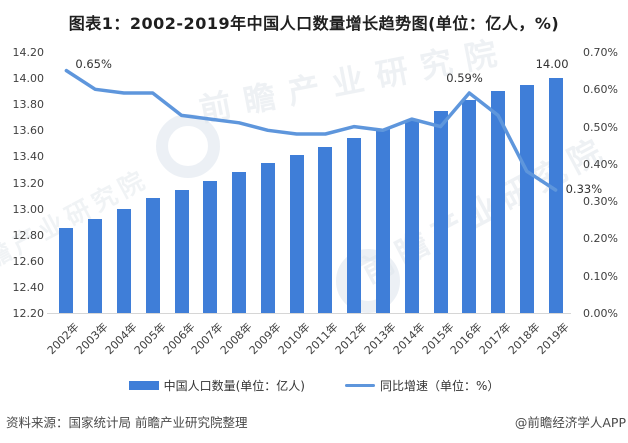 The width and height of the screenshot is (628, 443). What do you see at coordinates (316, 421) in the screenshot?
I see `footer: 资料来源：国家统计局 前瞻产业研究院整理 @前瞻经济学人APP` at bounding box center [316, 421].